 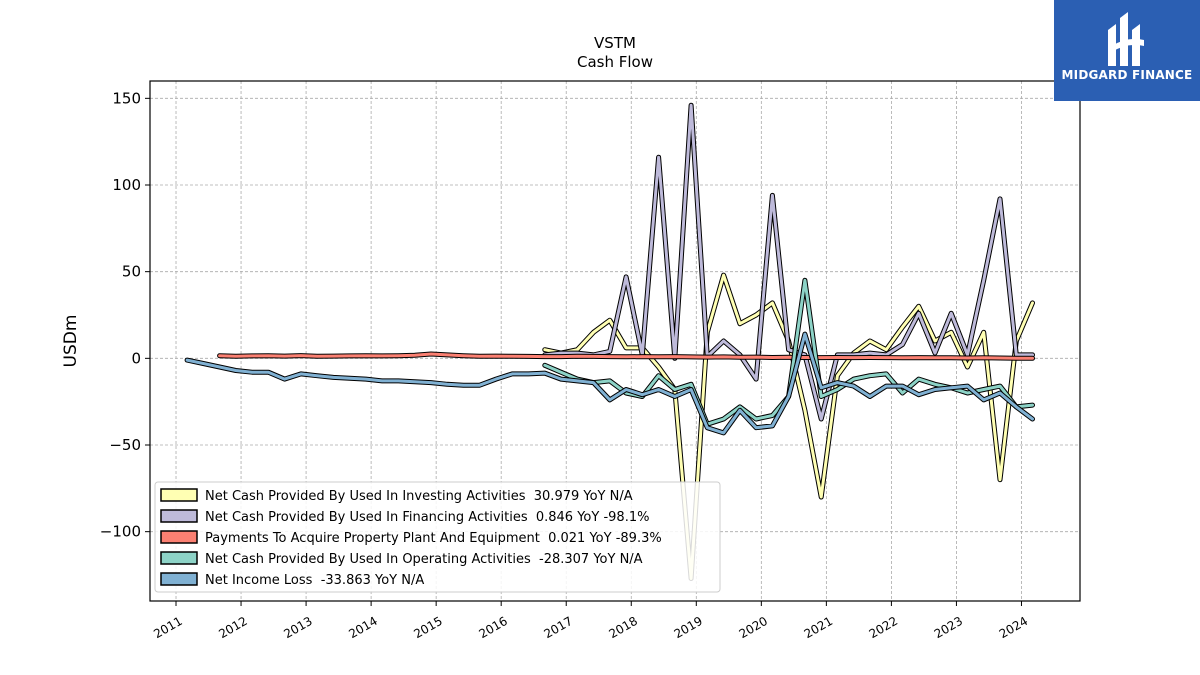 I want to click on y-tick-label: 50, so click(x=131, y=272).